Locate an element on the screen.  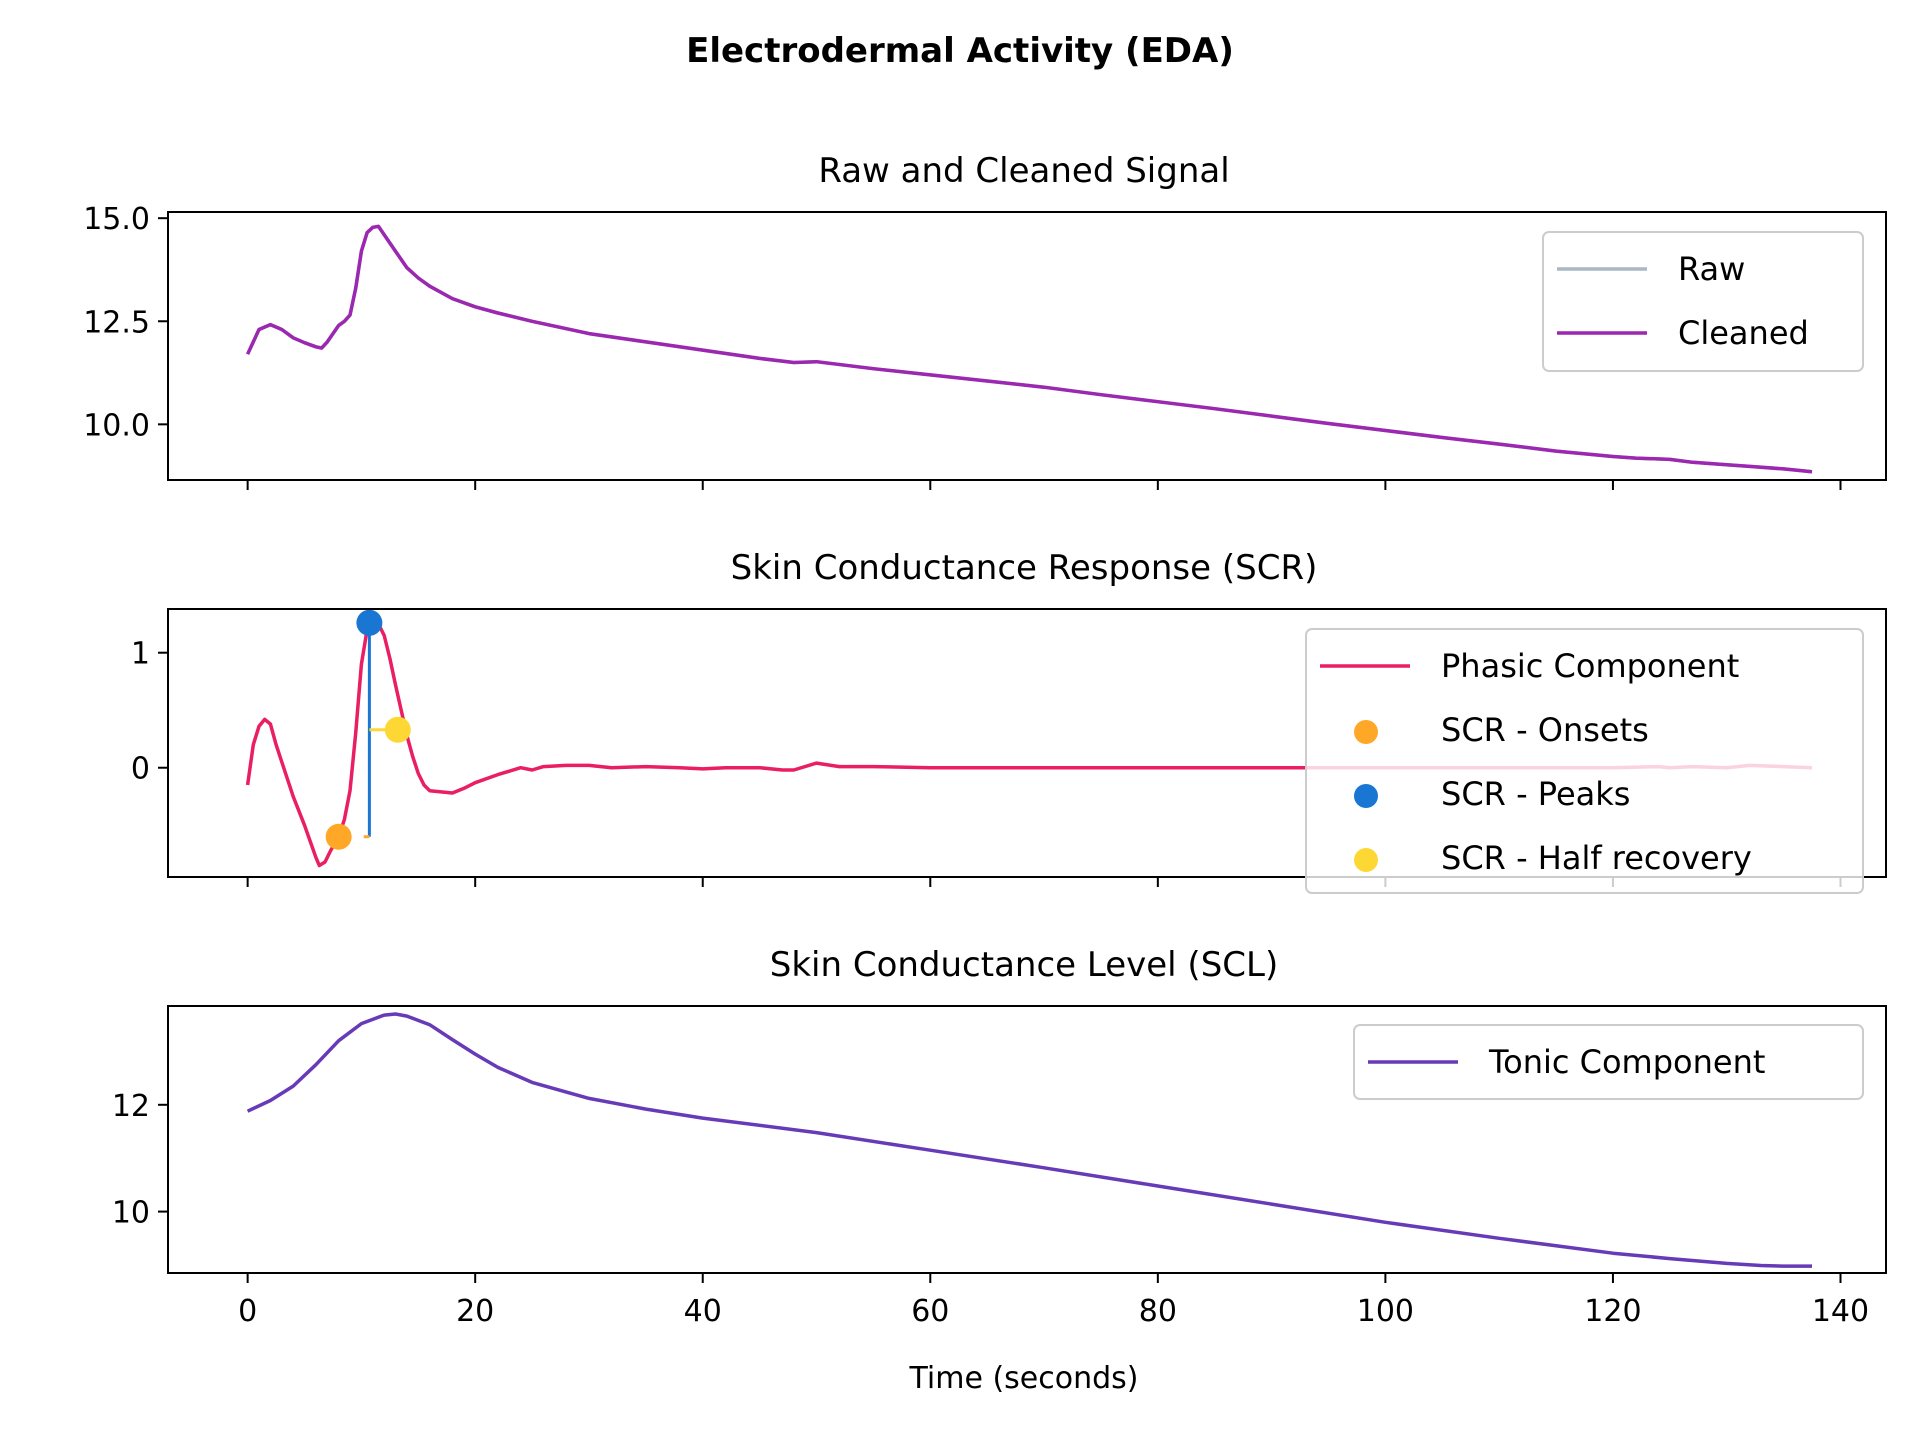
legend-label-phasic-component: Phasic Component is located at coordinates (1590, 666).